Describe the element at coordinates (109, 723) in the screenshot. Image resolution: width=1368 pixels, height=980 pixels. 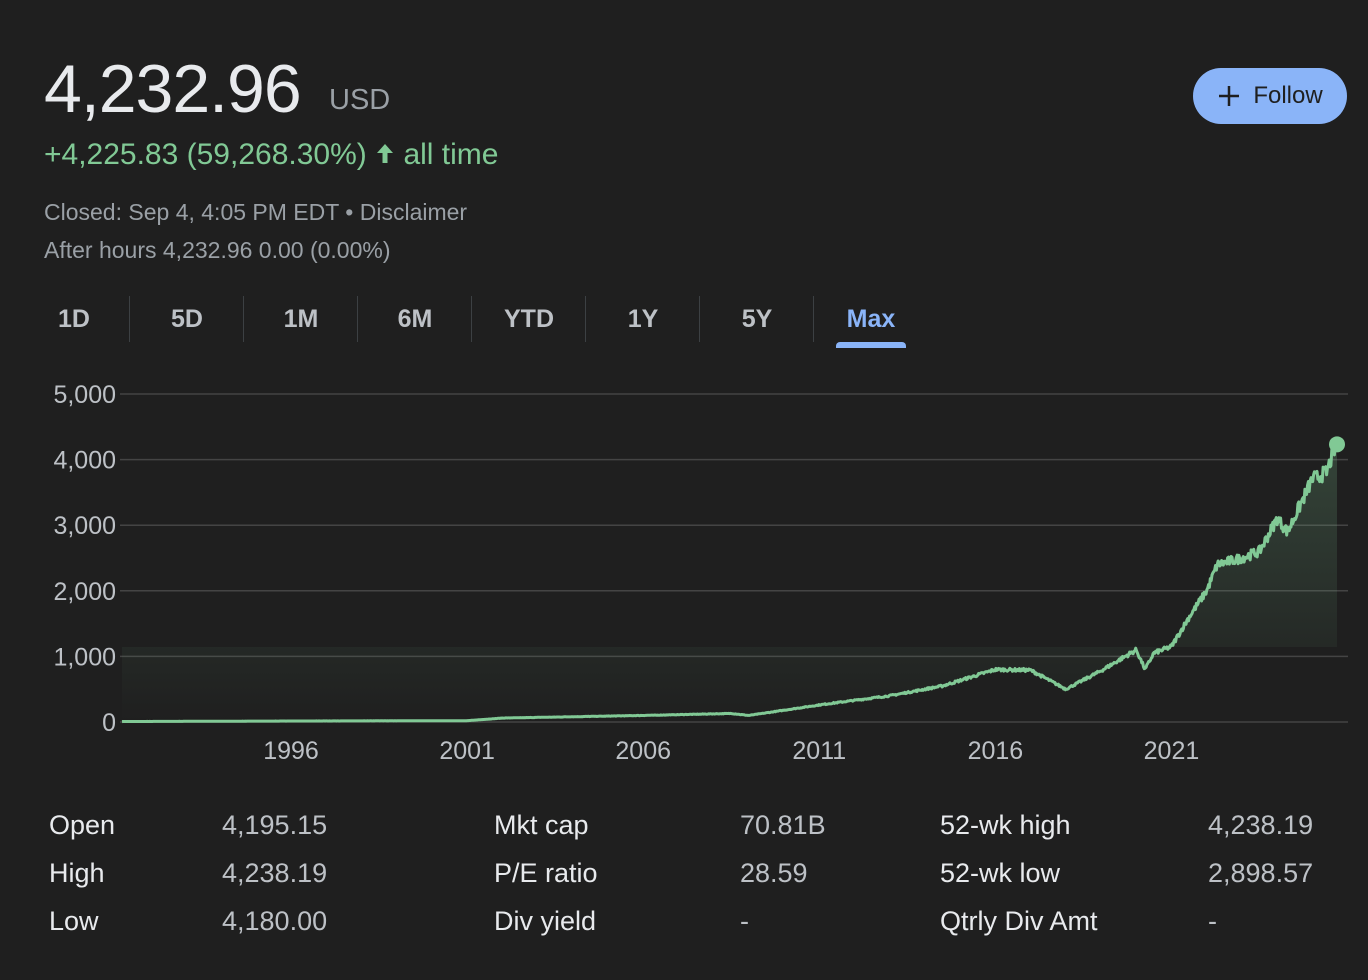
I see `y-tick-label: 0` at that location.